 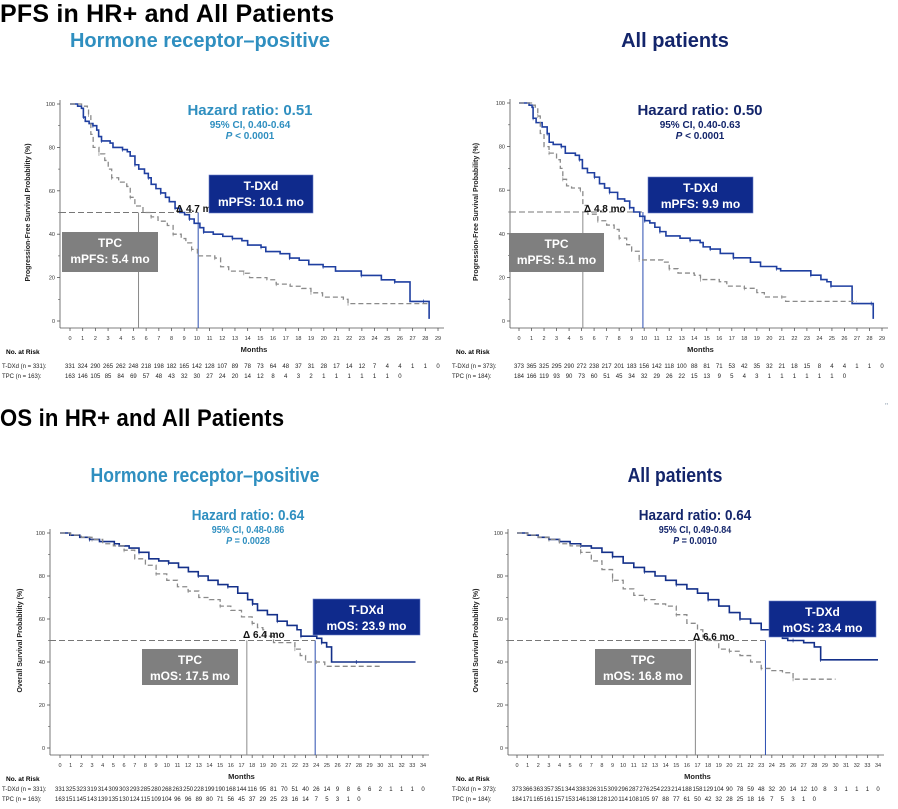 I want to click on at-risk-count: 100, so click(x=681, y=367).